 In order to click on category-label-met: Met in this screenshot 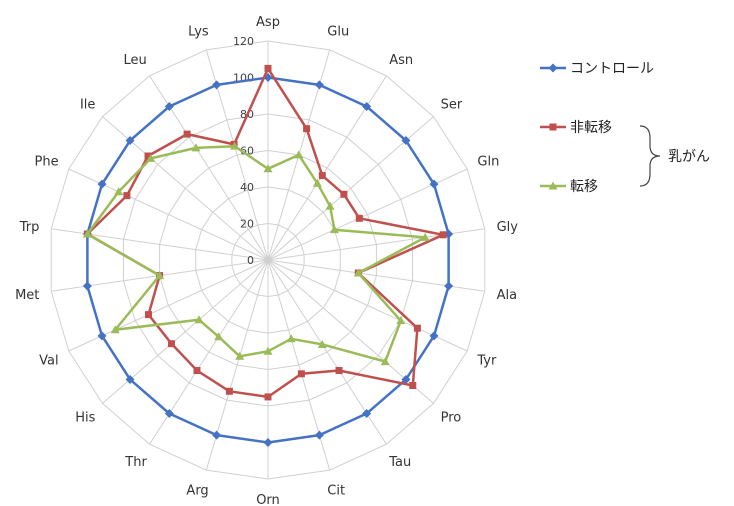, I will do `click(27, 295)`.